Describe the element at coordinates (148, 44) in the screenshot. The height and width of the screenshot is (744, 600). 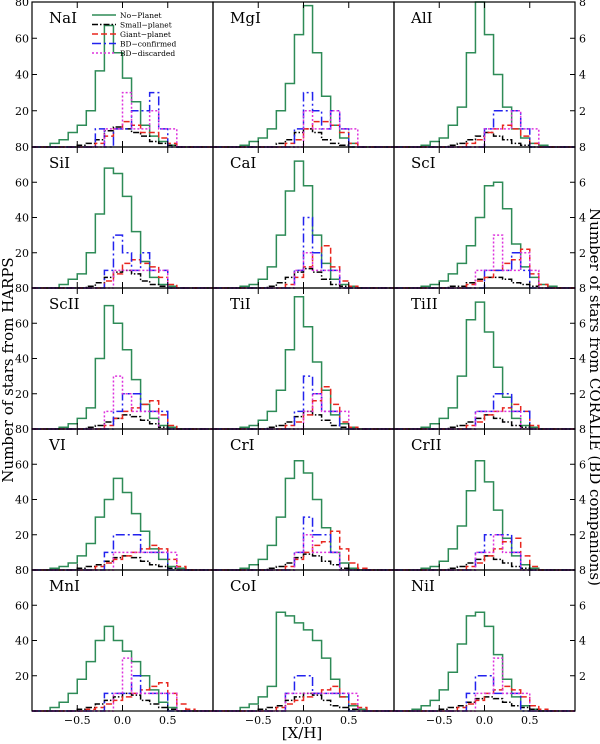
I see `legend-label-bd-confirmed: BD−confirmed` at that location.